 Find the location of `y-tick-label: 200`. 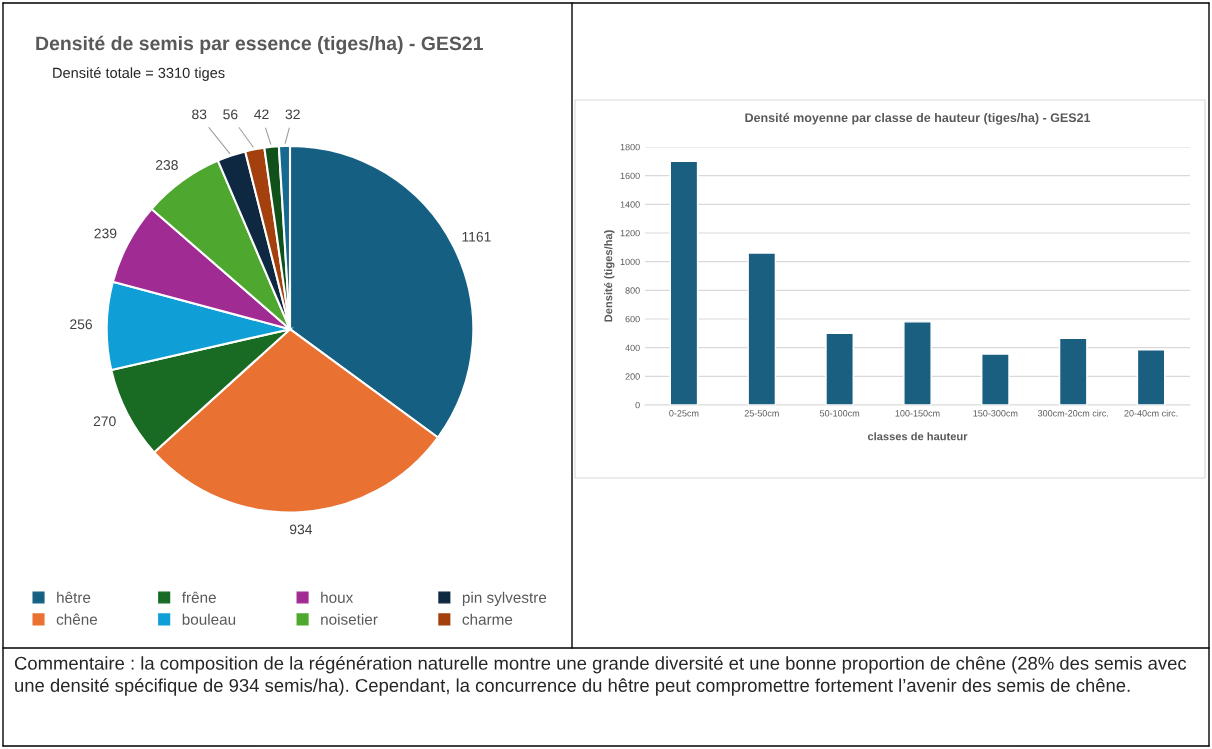

y-tick-label: 200 is located at coordinates (632, 376).